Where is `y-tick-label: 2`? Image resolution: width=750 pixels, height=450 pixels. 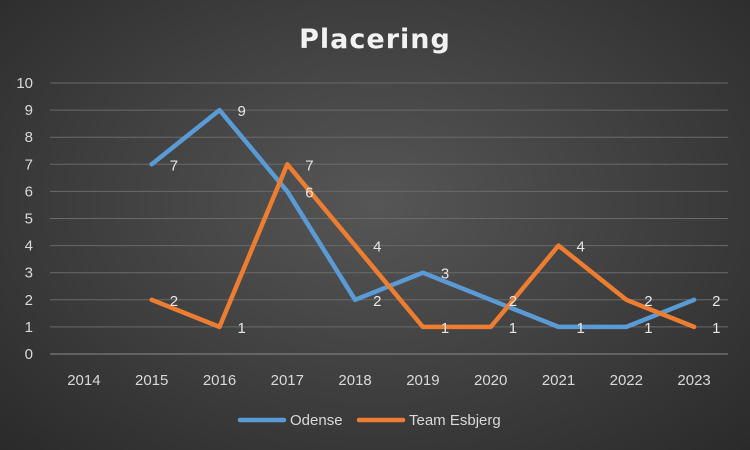 y-tick-label: 2 is located at coordinates (29, 300).